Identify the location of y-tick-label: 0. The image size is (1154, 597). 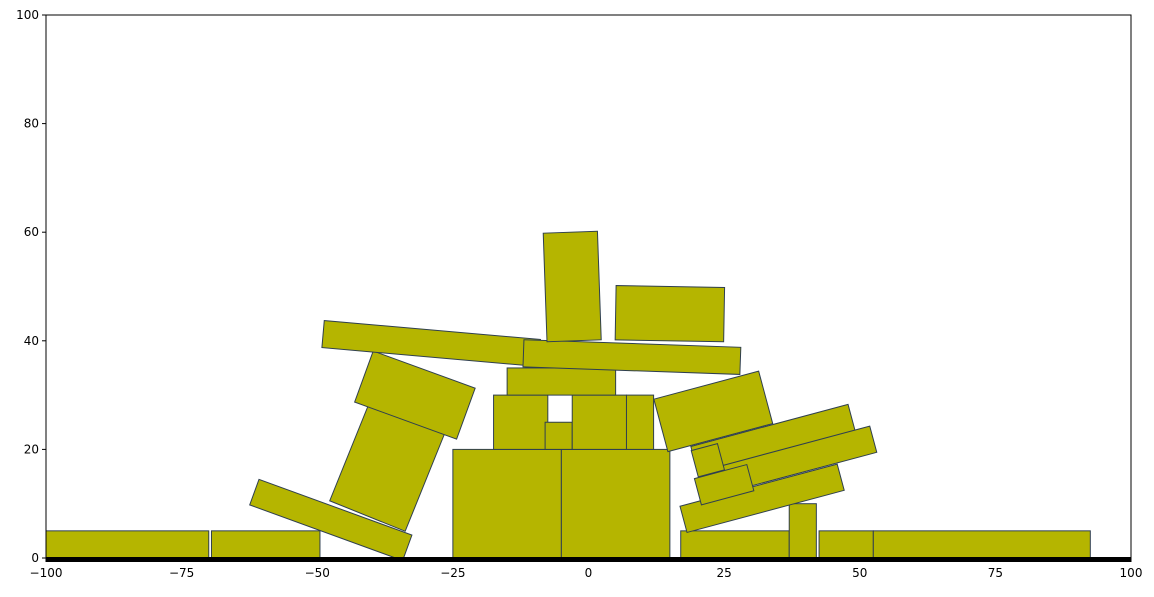
(35, 558).